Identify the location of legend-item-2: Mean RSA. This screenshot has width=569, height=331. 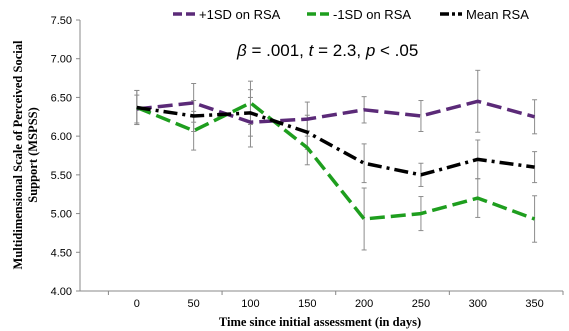
(484, 14).